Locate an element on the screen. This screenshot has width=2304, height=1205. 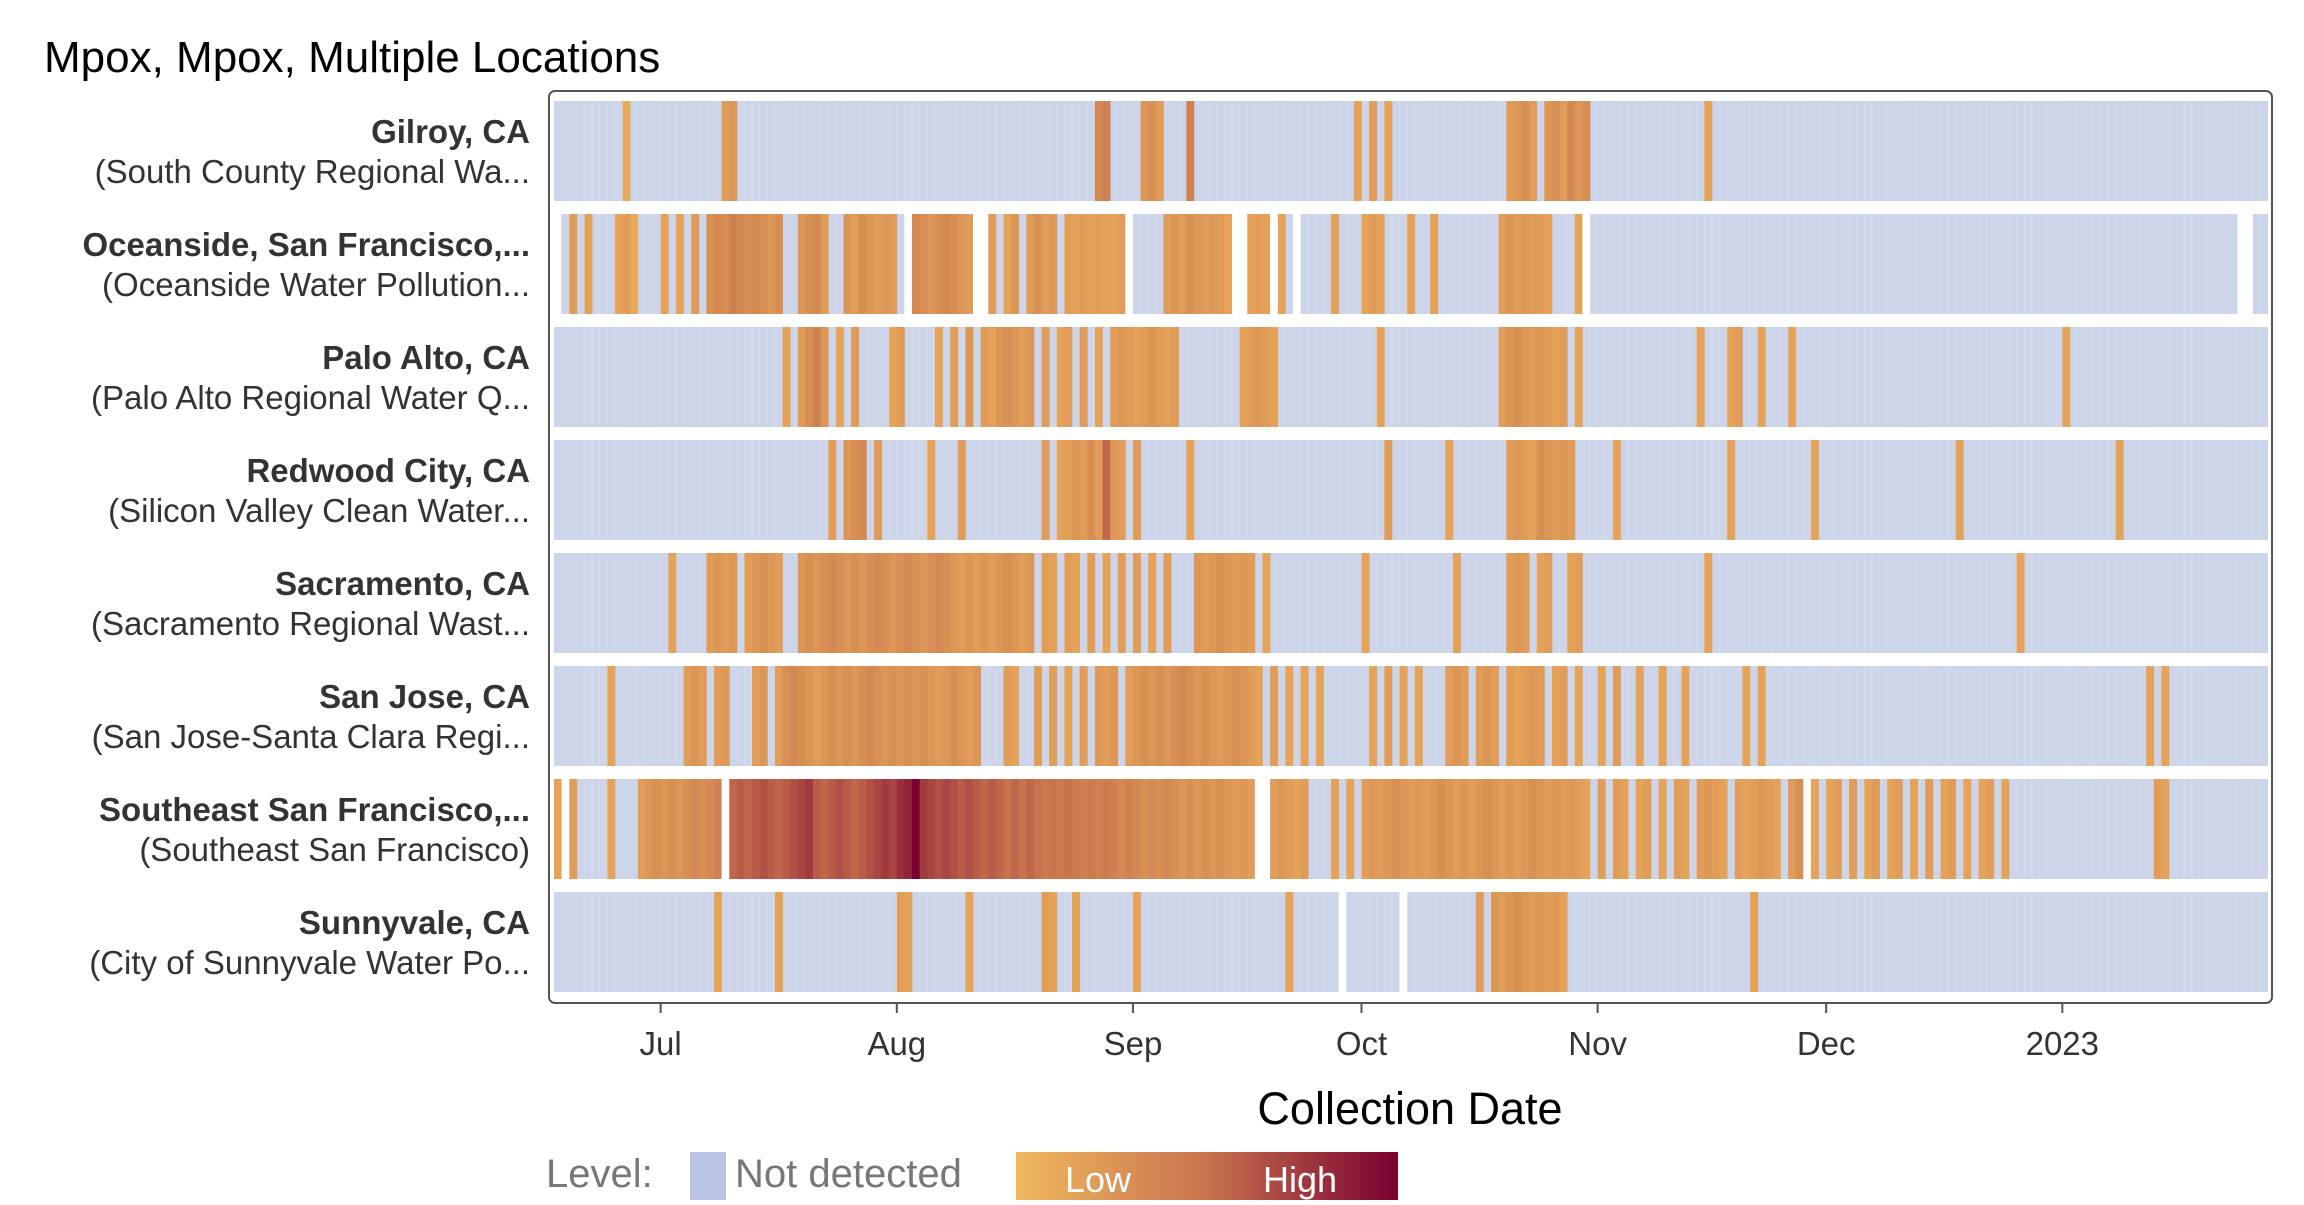
row-location-name: Redwood City, CA is located at coordinates (388, 470).